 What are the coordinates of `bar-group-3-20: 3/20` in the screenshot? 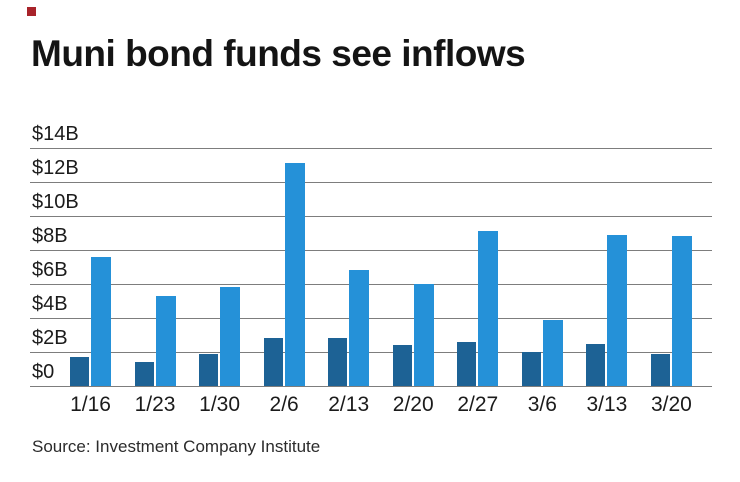 It's located at (671, 281).